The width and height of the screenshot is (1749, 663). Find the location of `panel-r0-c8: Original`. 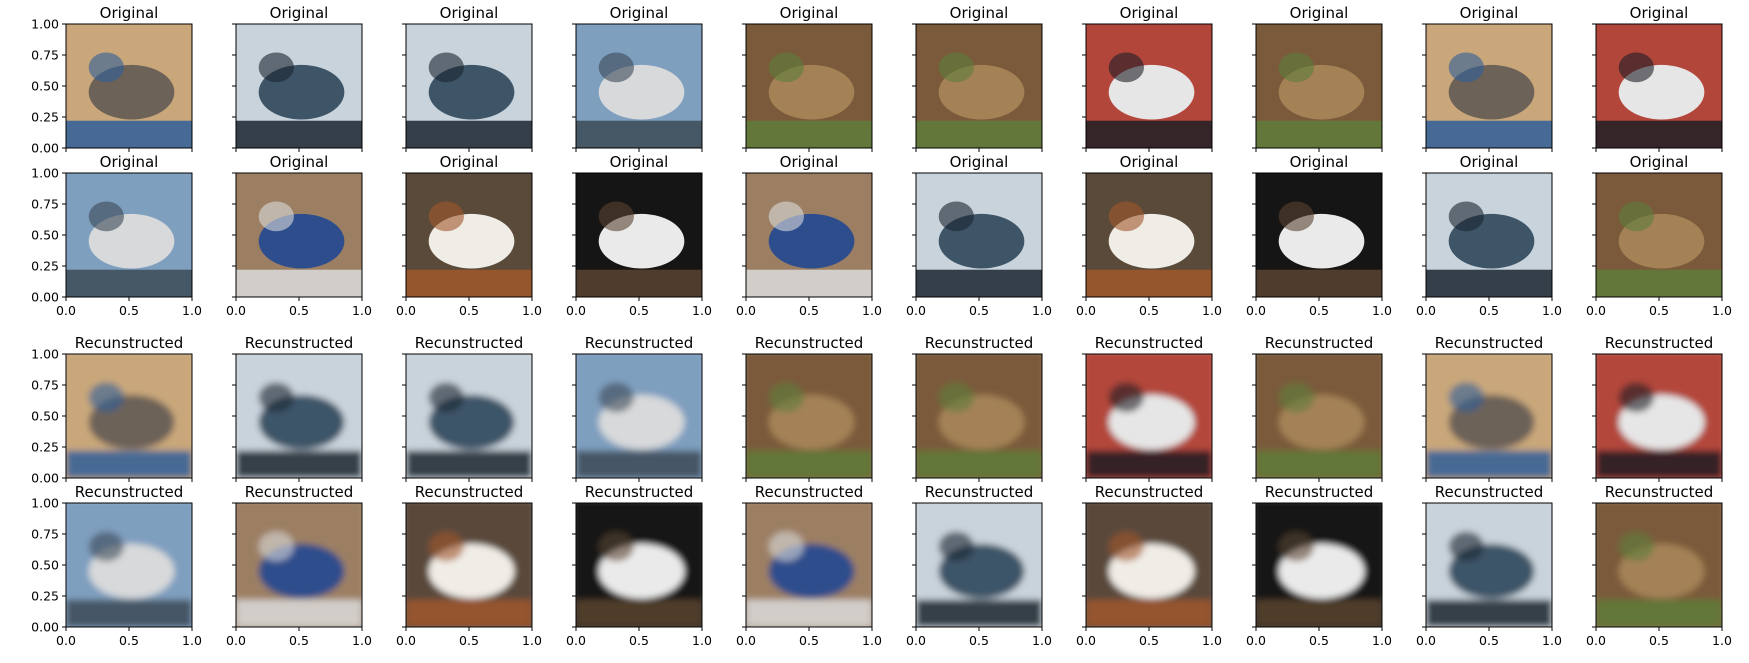

panel-r0-c8: Original is located at coordinates (1487, 78).